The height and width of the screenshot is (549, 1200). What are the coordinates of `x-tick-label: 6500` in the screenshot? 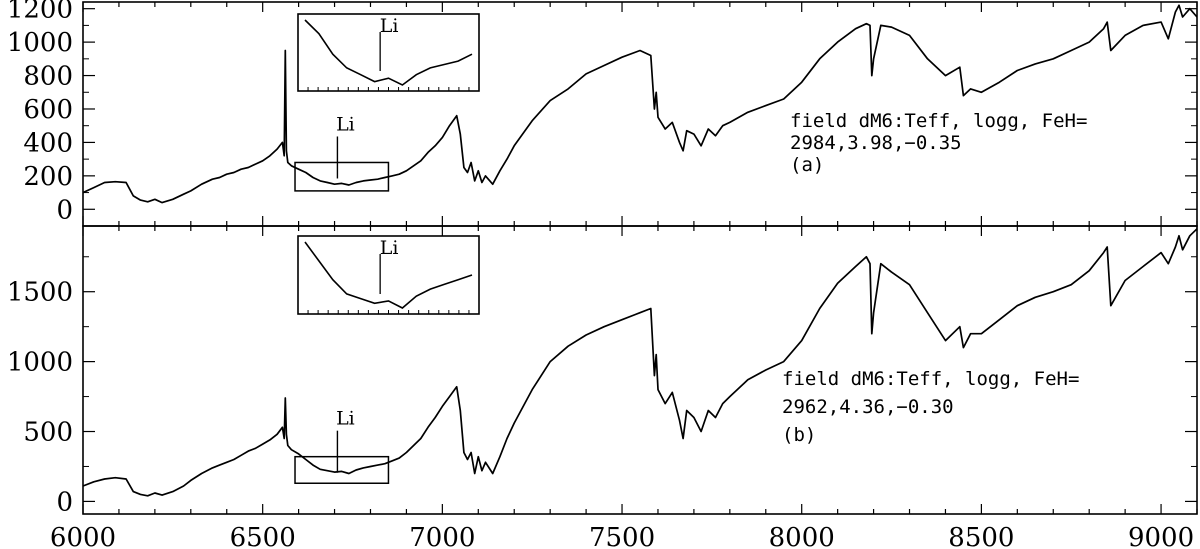 It's located at (263, 536).